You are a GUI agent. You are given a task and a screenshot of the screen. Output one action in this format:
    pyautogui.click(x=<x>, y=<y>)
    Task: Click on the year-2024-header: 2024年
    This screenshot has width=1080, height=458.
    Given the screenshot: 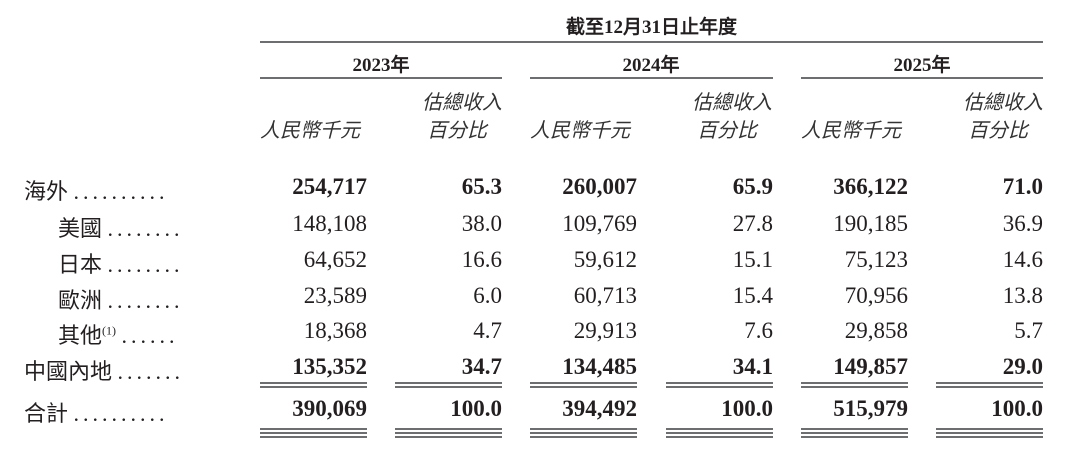 What is the action you would take?
    pyautogui.click(x=651, y=65)
    